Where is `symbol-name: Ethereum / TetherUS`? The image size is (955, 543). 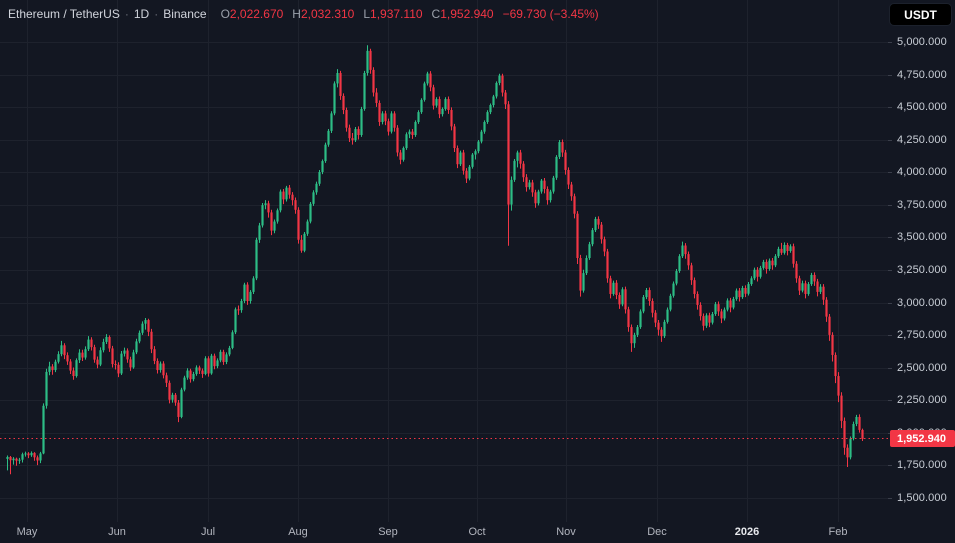 symbol-name: Ethereum / TetherUS is located at coordinates (64, 14).